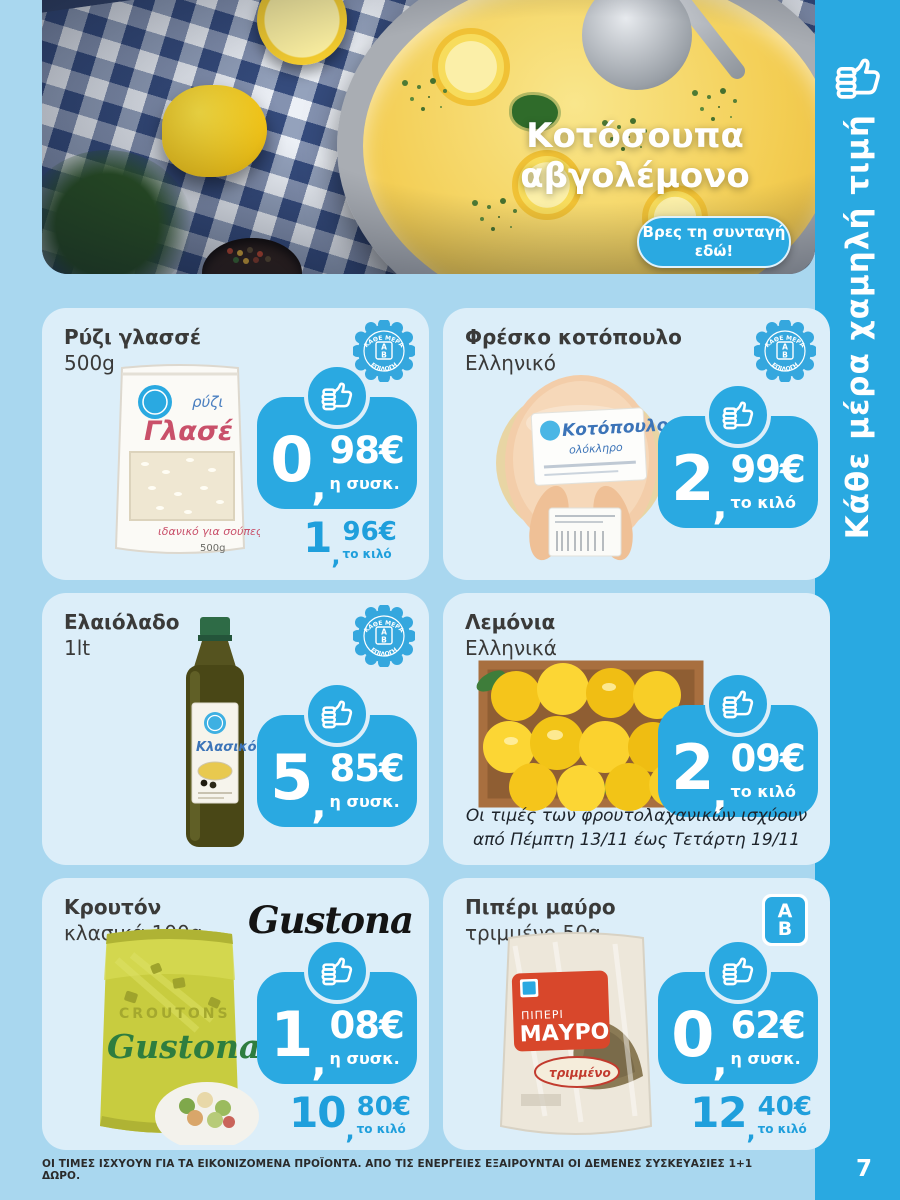 Image resolution: width=900 pixels, height=1200 pixels. I want to click on svg-text: ολόκληρο, so click(596, 449).